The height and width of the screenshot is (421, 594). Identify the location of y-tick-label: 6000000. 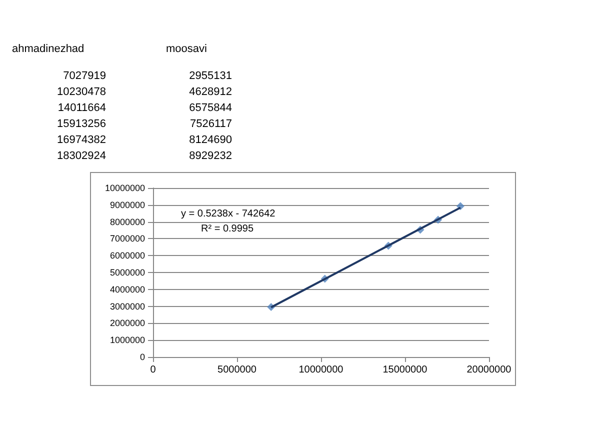
(127, 255).